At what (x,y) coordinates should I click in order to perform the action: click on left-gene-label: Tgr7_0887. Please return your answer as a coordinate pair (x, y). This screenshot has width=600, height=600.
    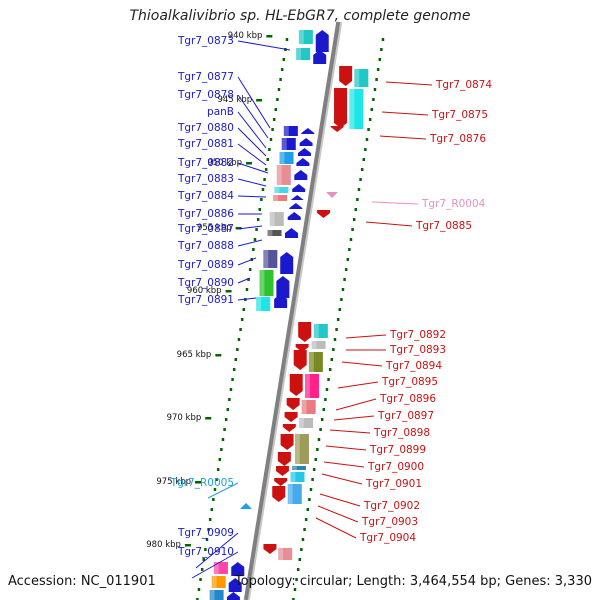
    Looking at the image, I should click on (205, 229).